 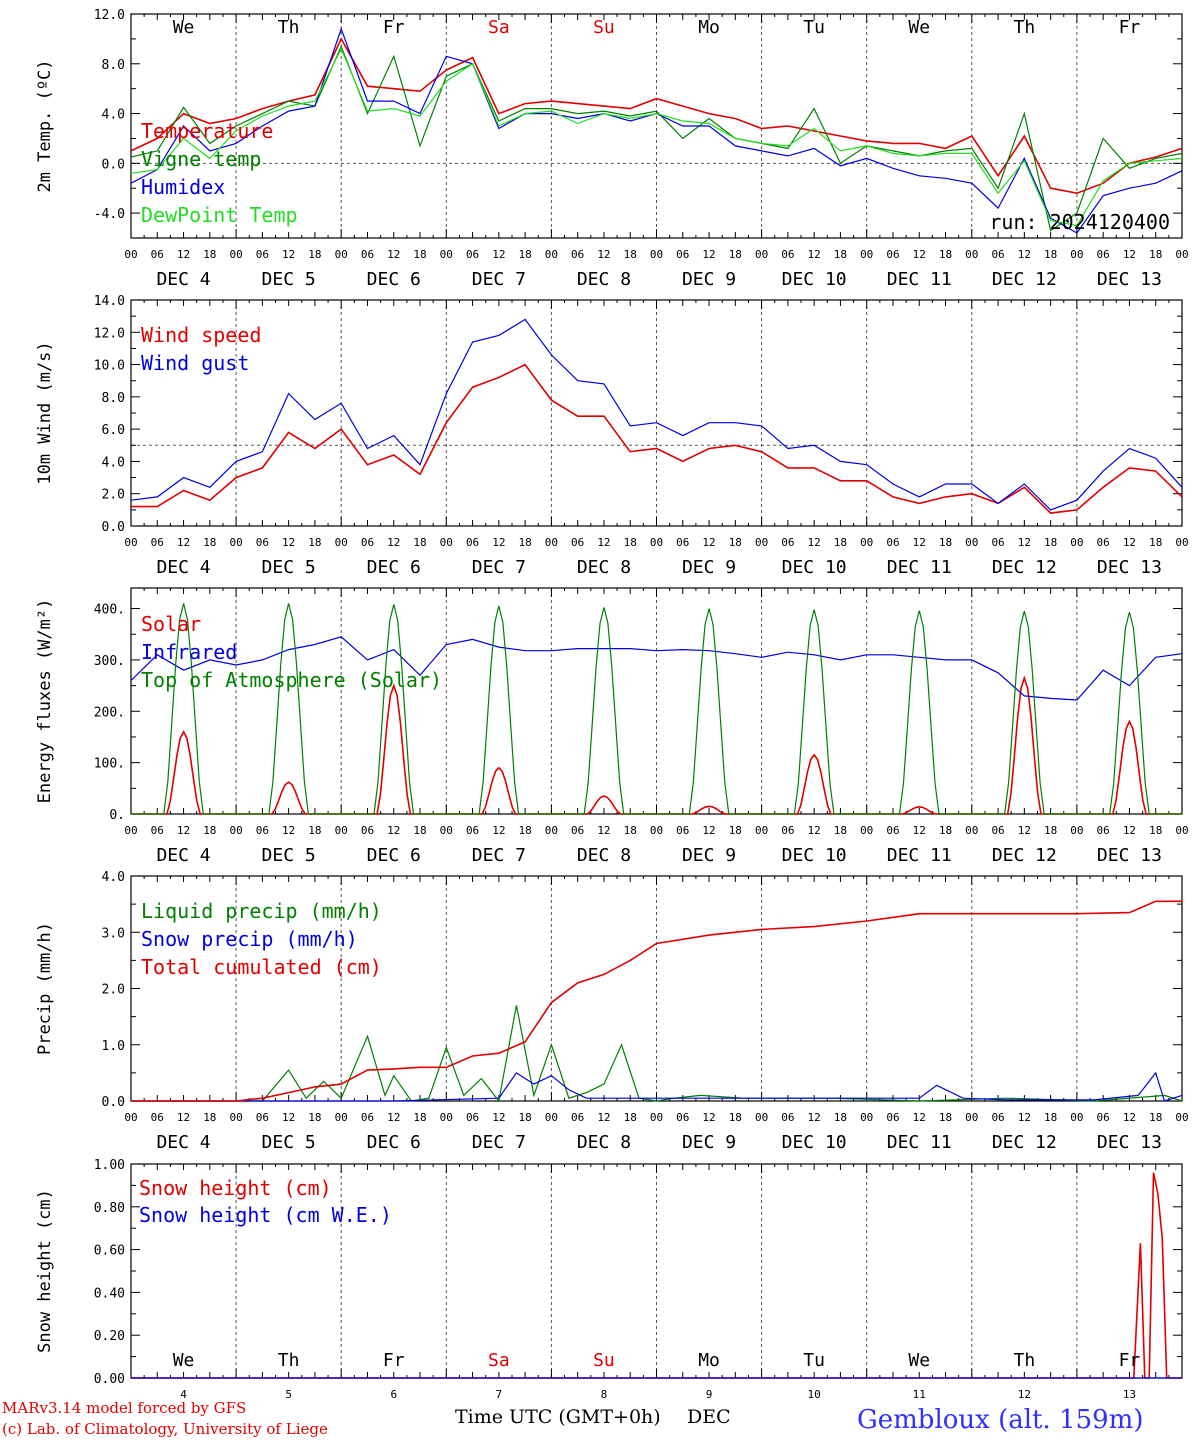 What do you see at coordinates (558, 1417) in the screenshot?
I see `x-axis-title: Time UTC (GMT+0h)` at bounding box center [558, 1417].